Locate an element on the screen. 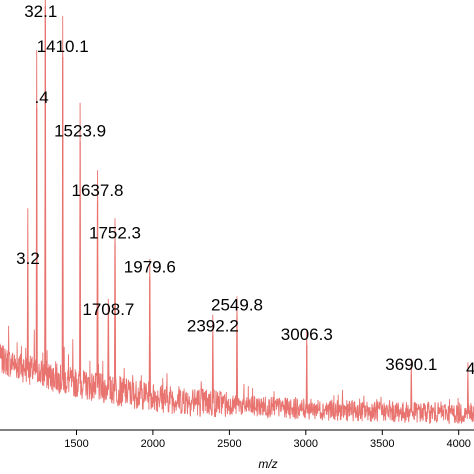 This screenshot has width=474, height=474. peak-label: 2392.2 is located at coordinates (213, 326).